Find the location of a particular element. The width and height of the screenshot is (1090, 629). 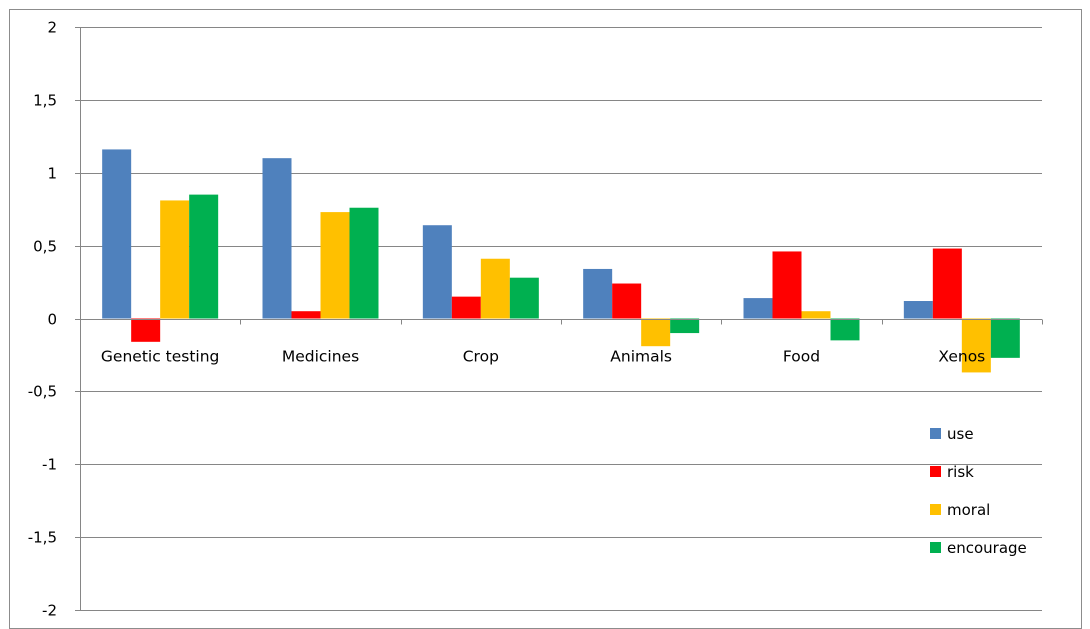

legend-label-moral: moral is located at coordinates (968, 510).